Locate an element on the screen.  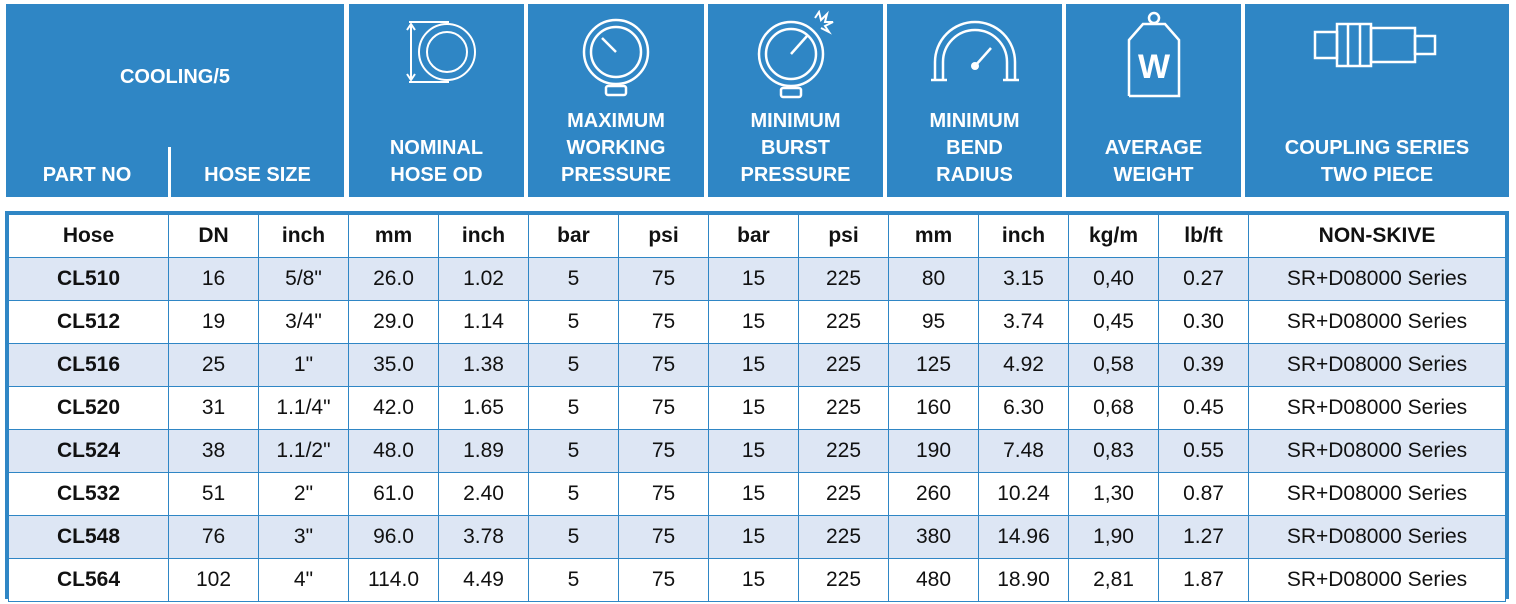
table-cell: 35.0 is located at coordinates (393, 365).